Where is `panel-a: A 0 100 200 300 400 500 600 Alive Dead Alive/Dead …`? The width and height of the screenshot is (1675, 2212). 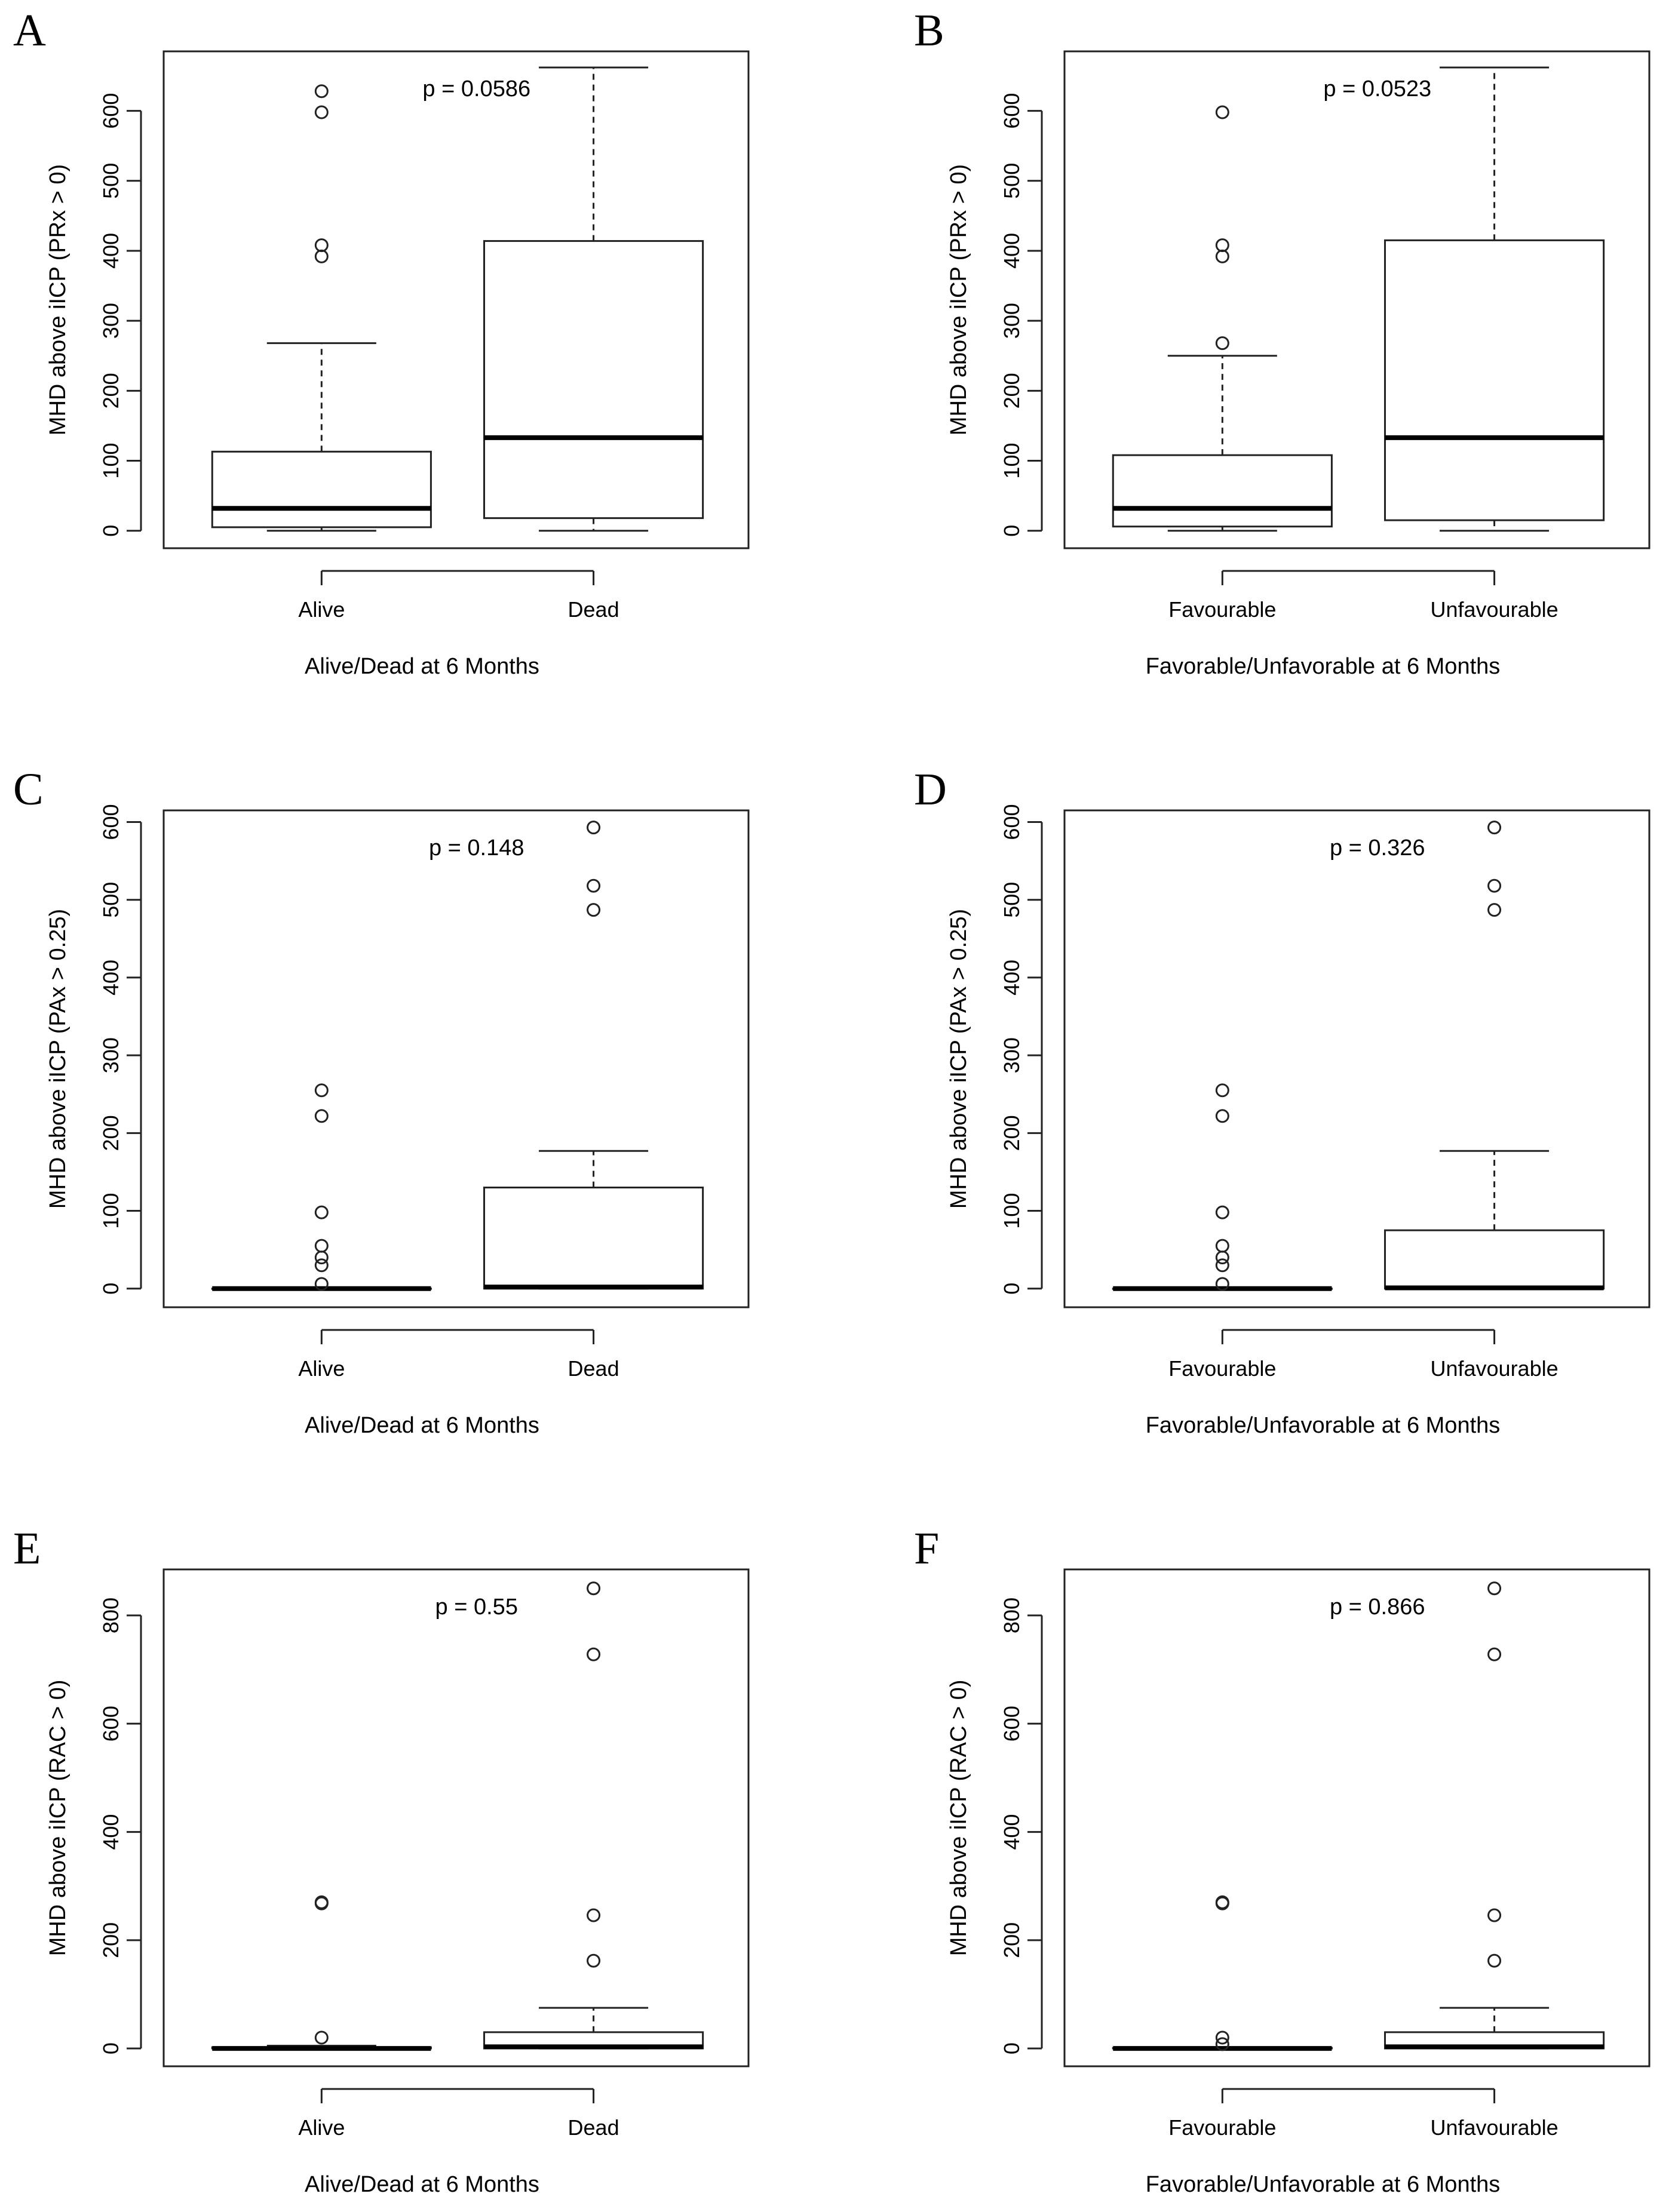 panel-a: A 0 100 200 300 400 500 600 Alive Dead Alive/Dead … is located at coordinates (381, 342).